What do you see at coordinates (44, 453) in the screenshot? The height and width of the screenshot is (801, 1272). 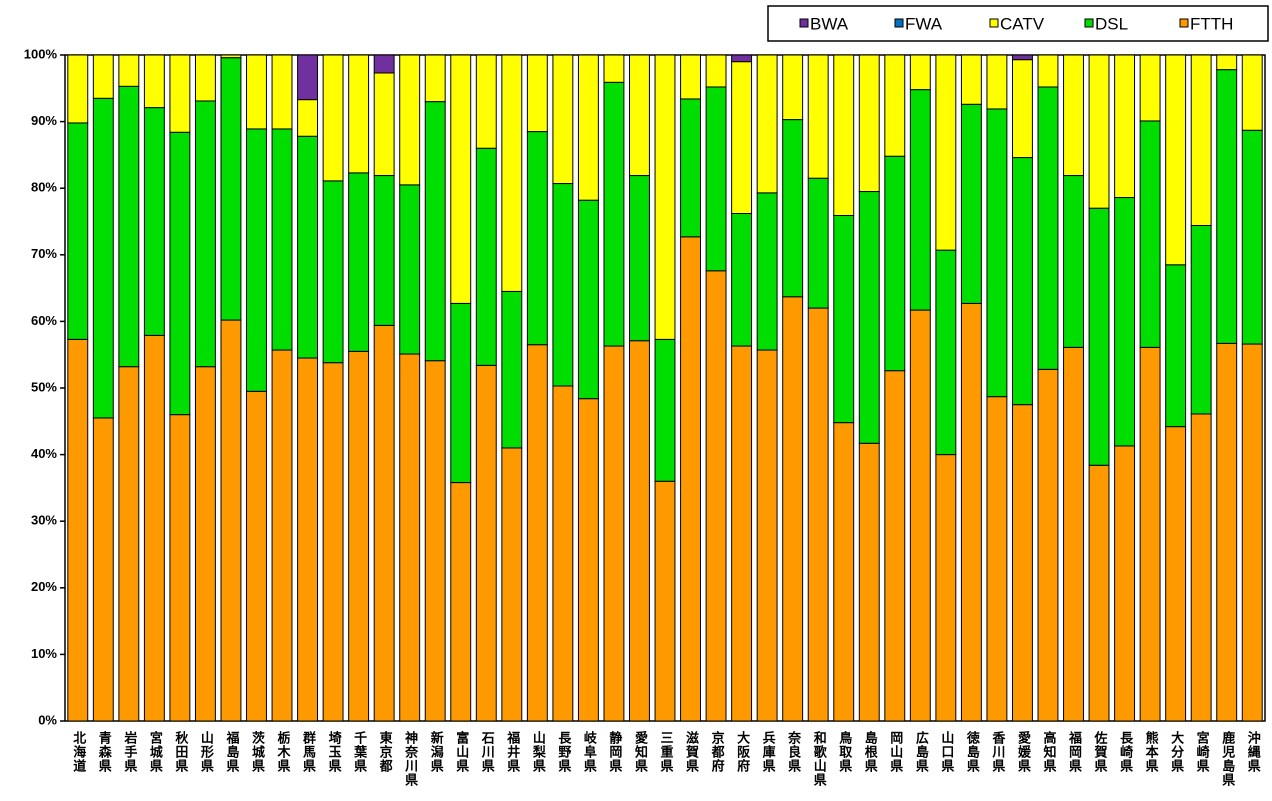 I see `y-tick-label: 40%` at bounding box center [44, 453].